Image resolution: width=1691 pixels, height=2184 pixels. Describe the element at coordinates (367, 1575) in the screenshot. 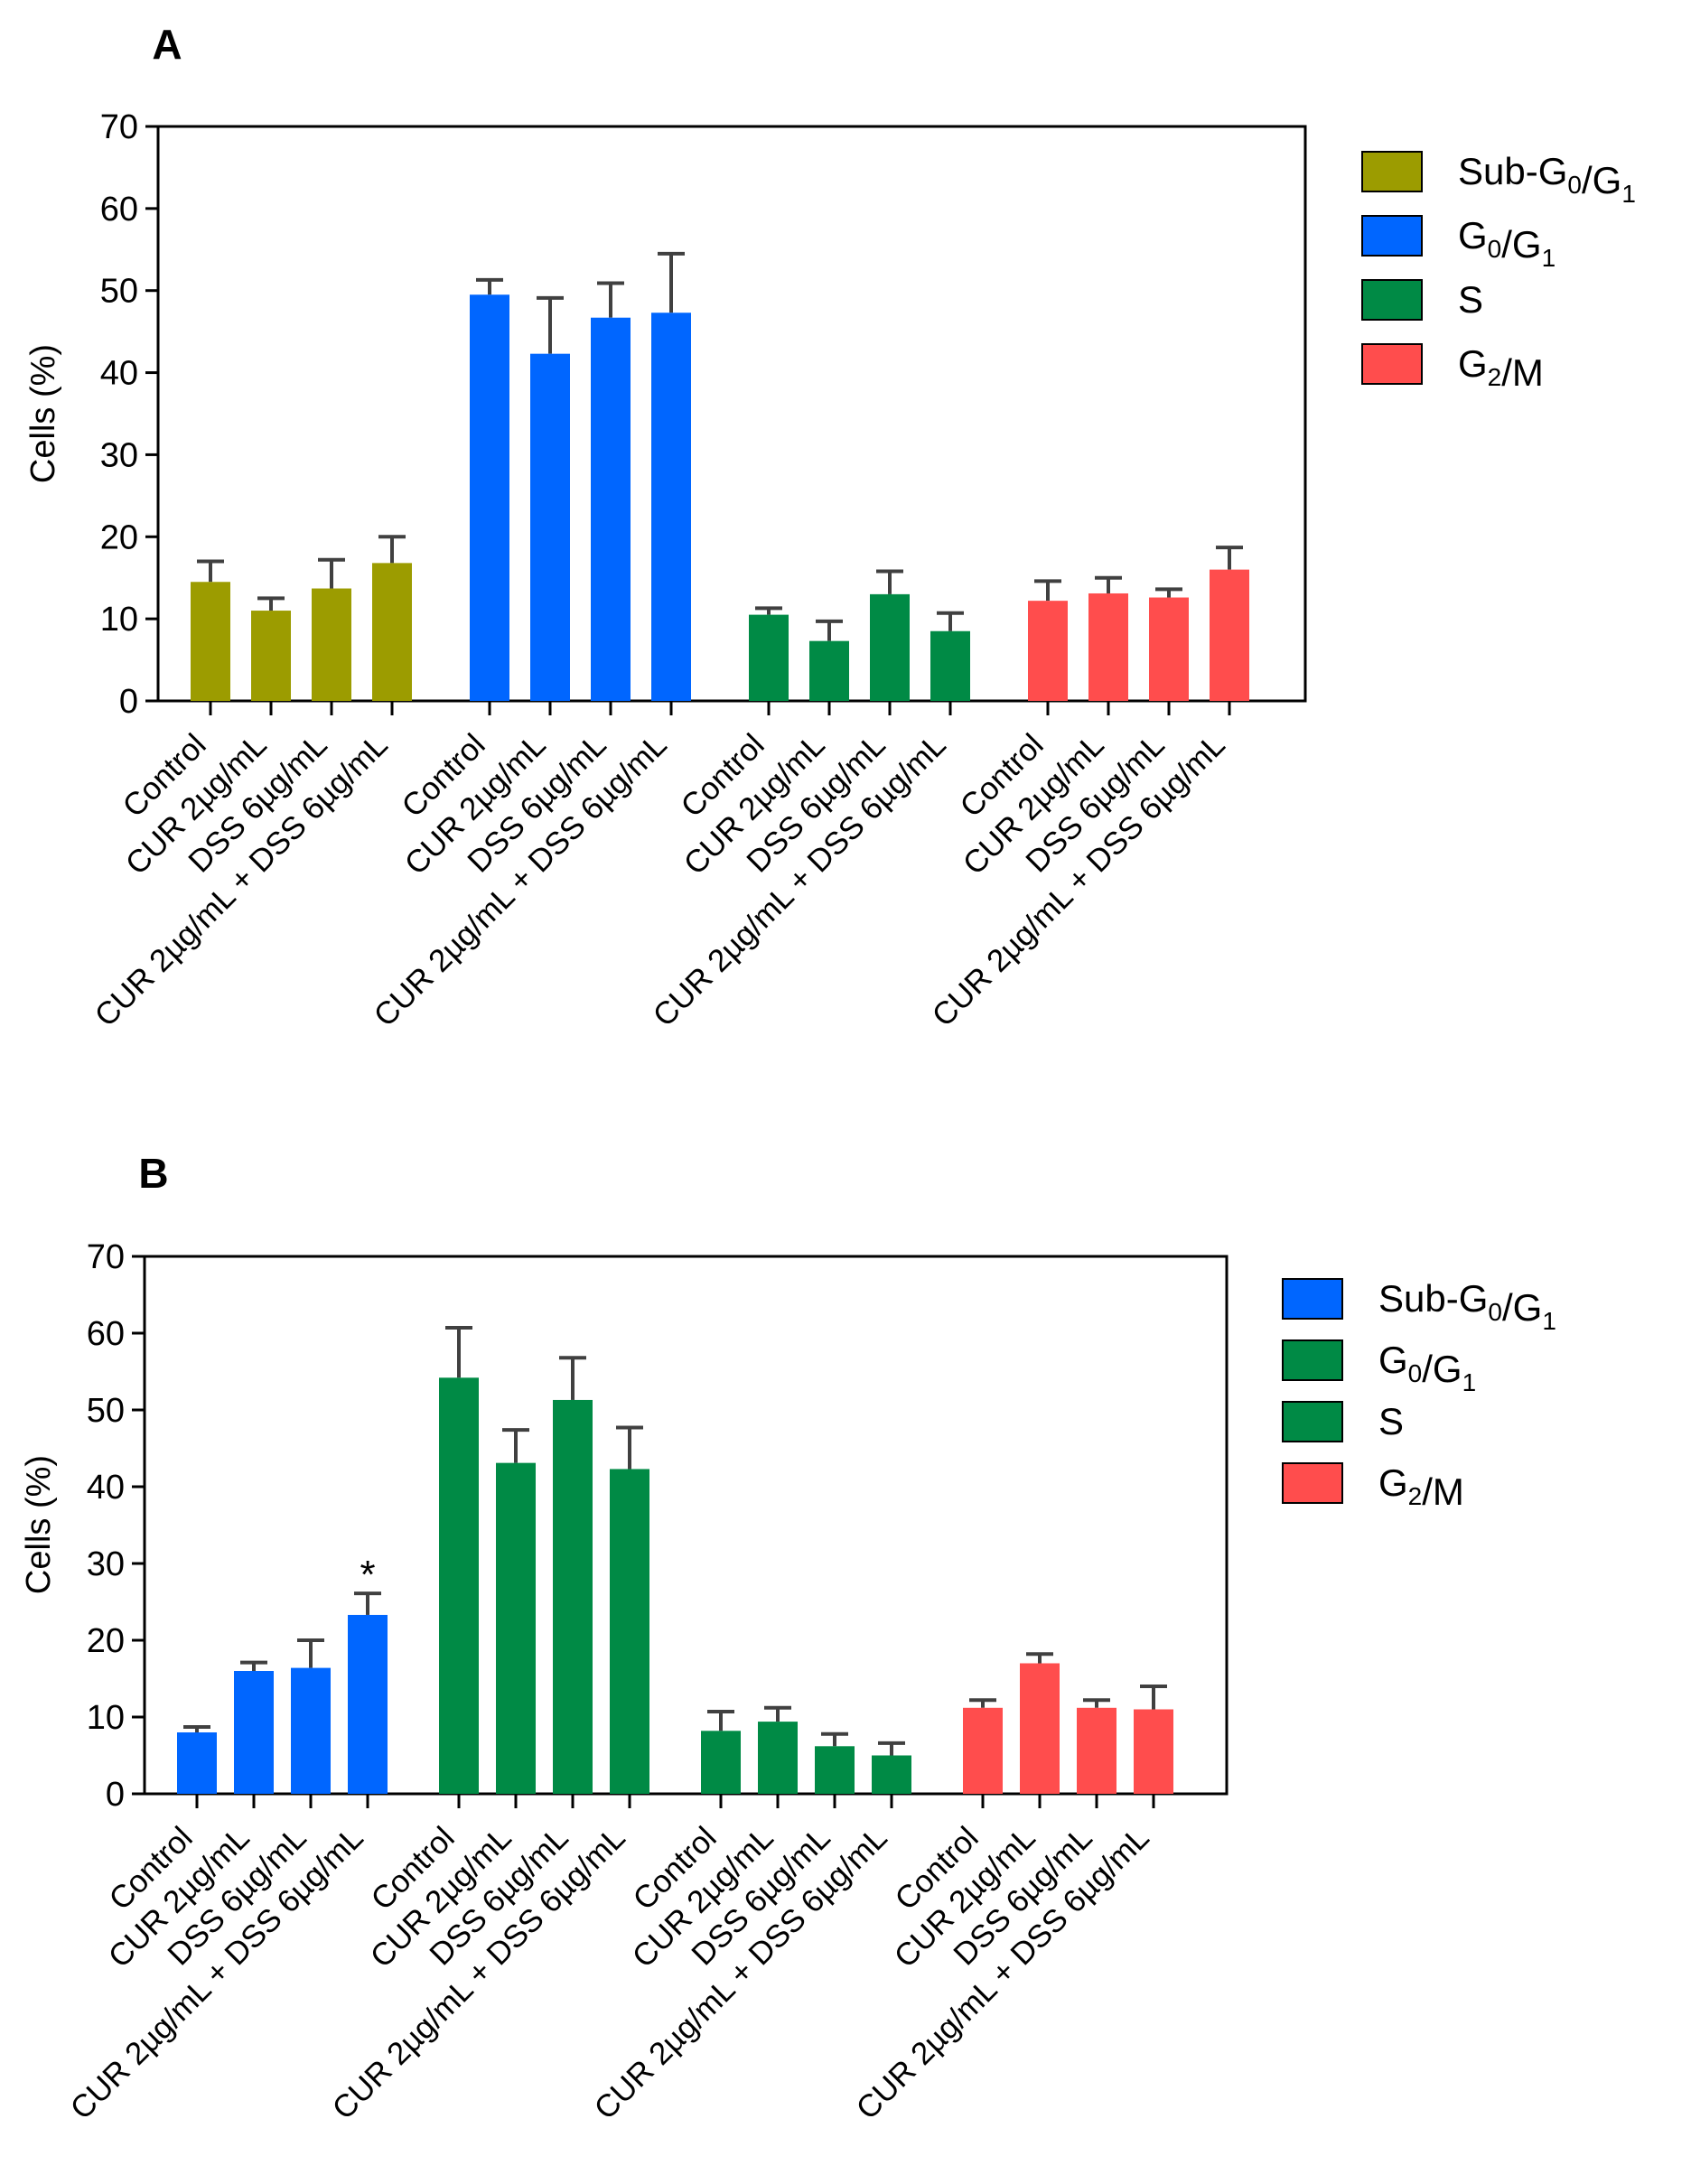

I see `significance-star: *` at that location.